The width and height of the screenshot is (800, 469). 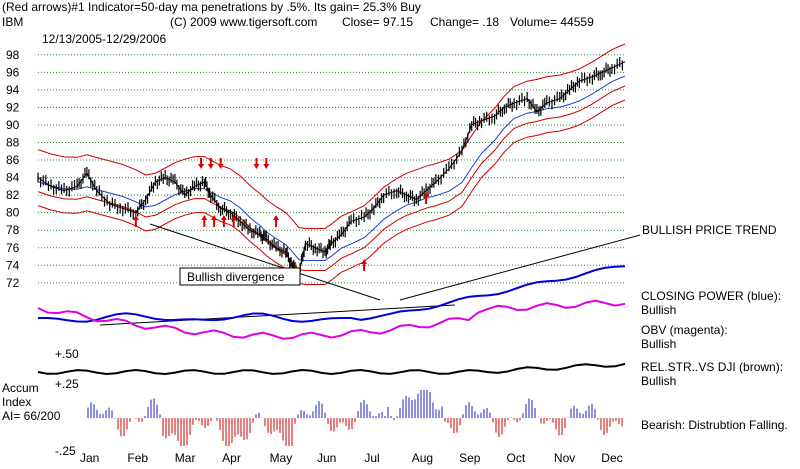 I want to click on month-label: Sep, so click(x=470, y=458).